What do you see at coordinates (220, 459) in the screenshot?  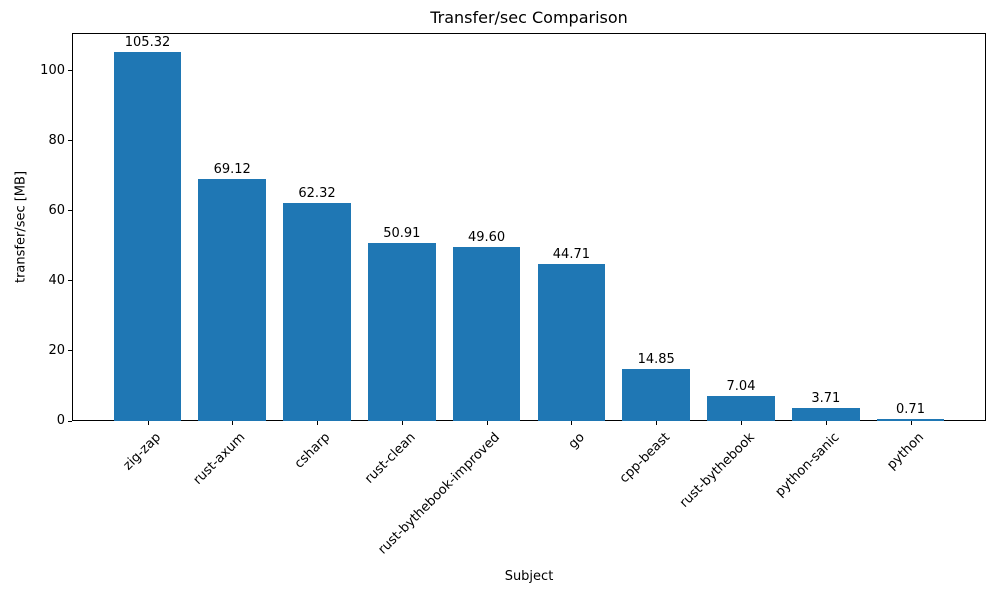 I see `x-tick-label: rust-axum` at bounding box center [220, 459].